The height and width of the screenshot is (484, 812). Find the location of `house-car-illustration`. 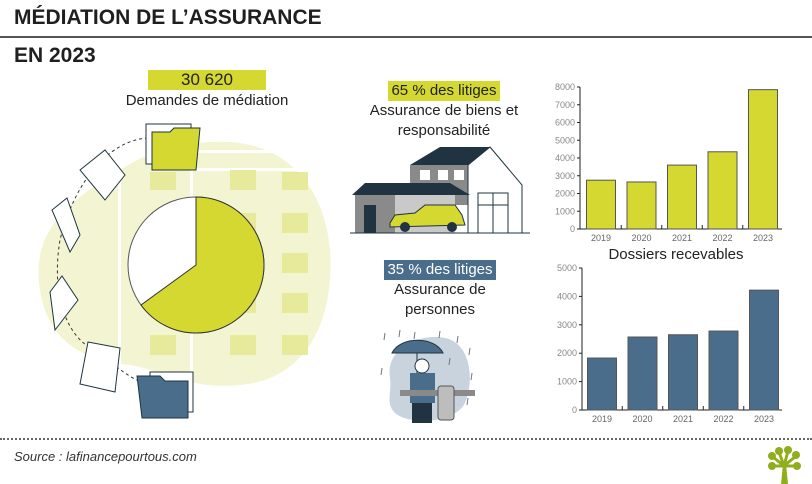

house-car-illustration is located at coordinates (440, 190).